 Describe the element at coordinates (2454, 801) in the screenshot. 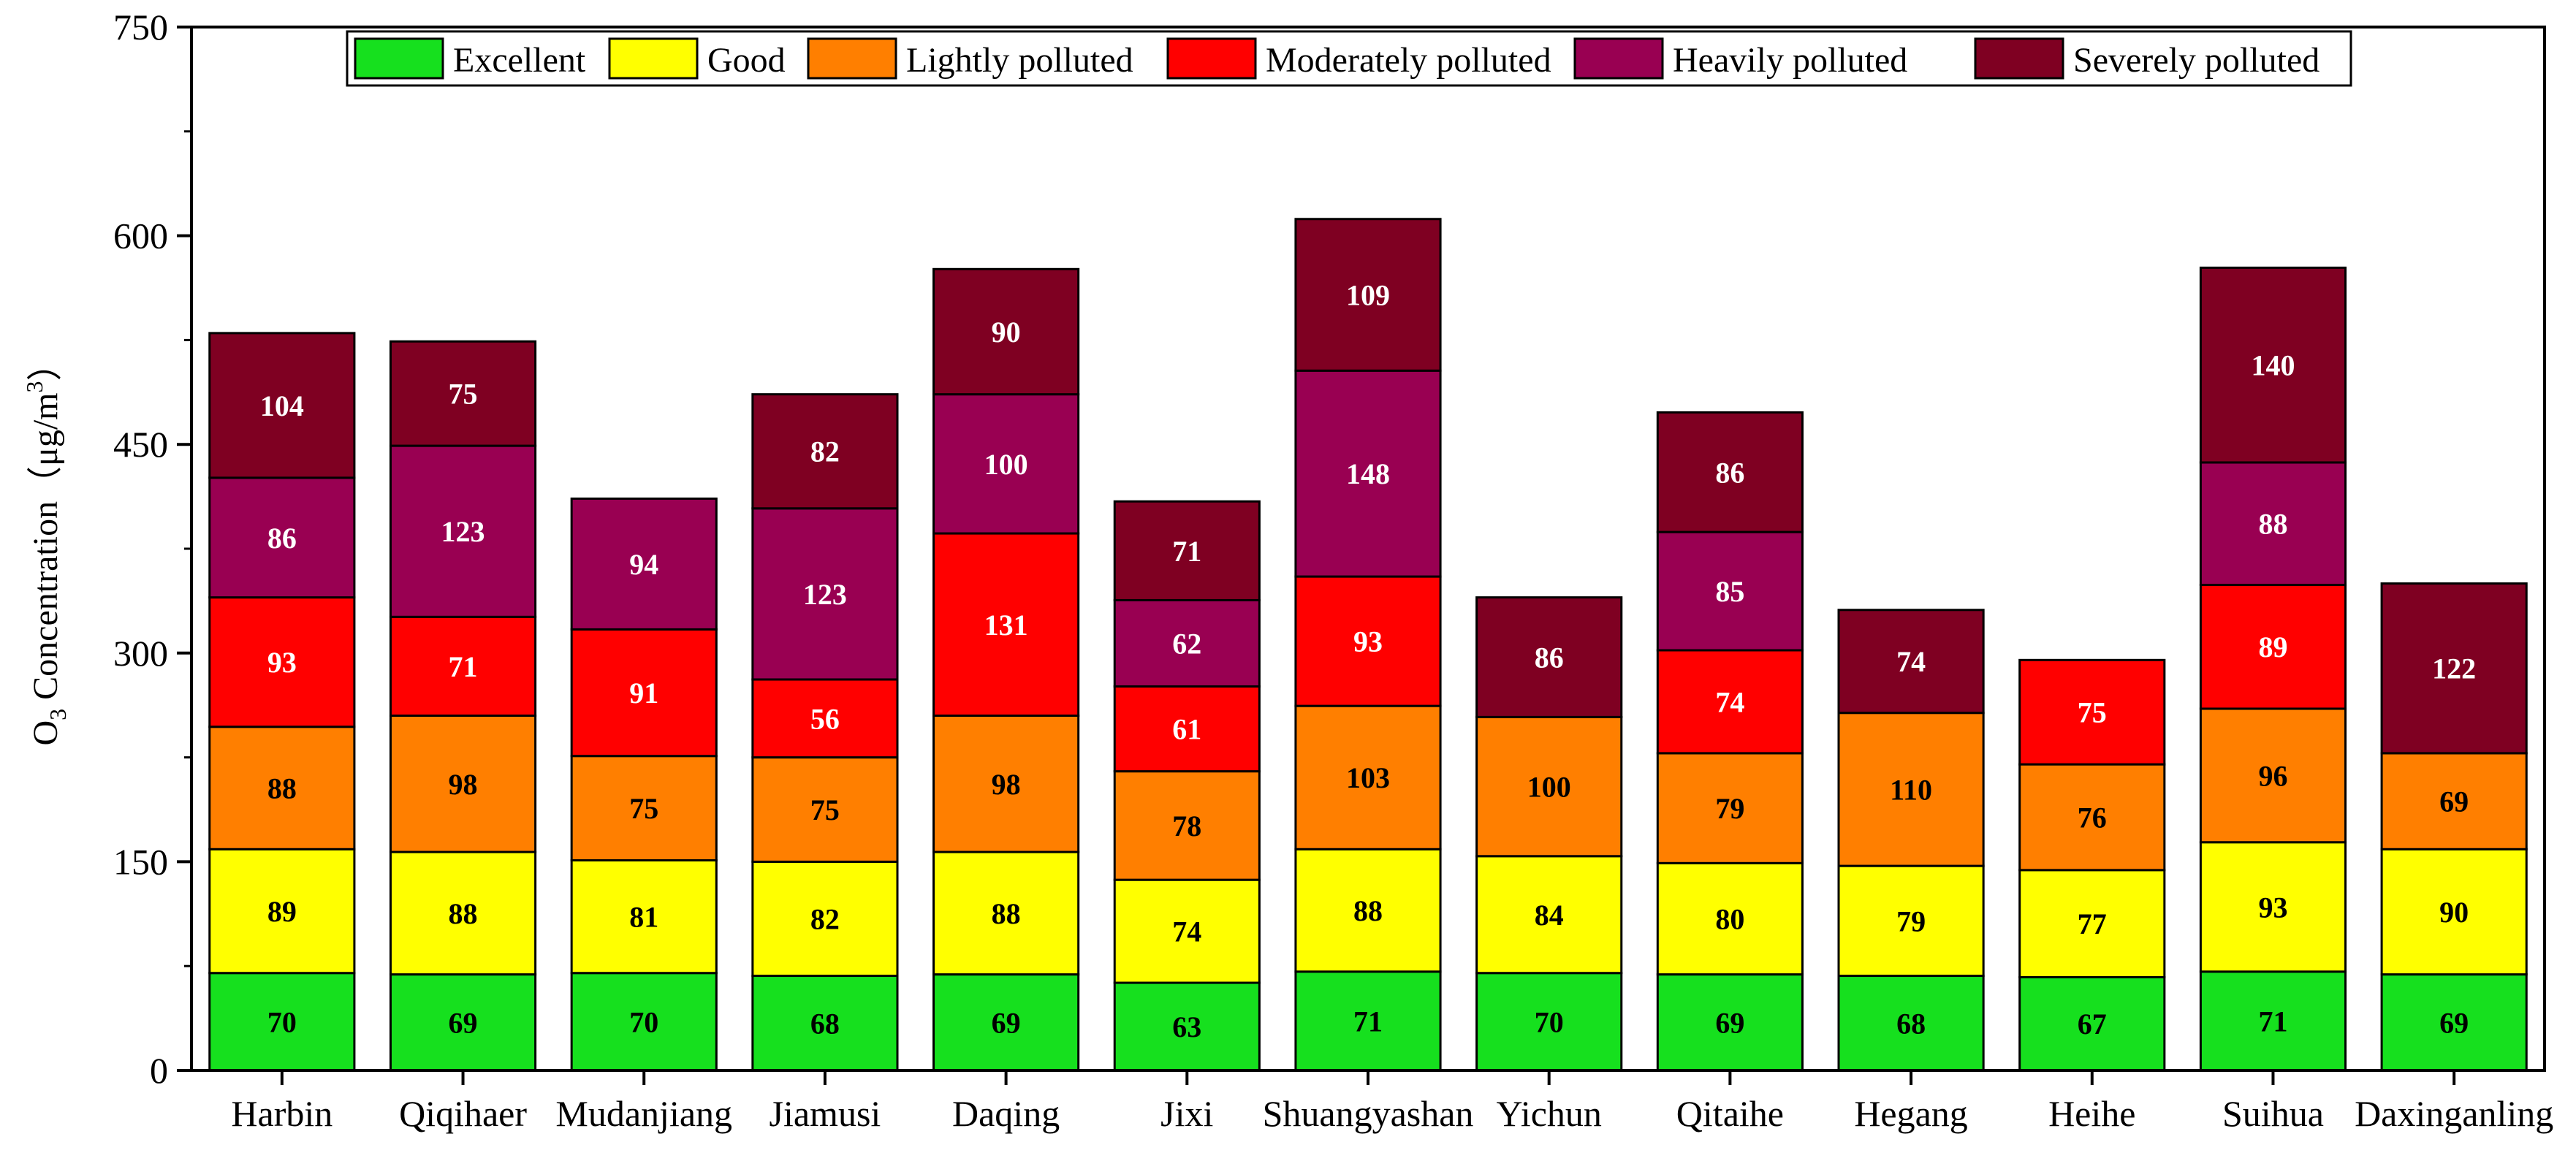

I see `bar-daxinganling-lightly-polluted` at that location.